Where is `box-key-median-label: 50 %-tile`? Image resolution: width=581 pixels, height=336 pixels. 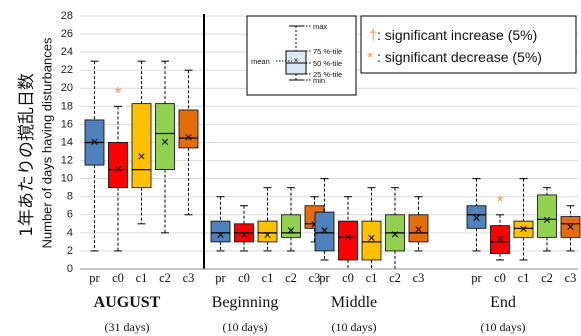 box-key-median-label: 50 %-tile is located at coordinates (327, 63).